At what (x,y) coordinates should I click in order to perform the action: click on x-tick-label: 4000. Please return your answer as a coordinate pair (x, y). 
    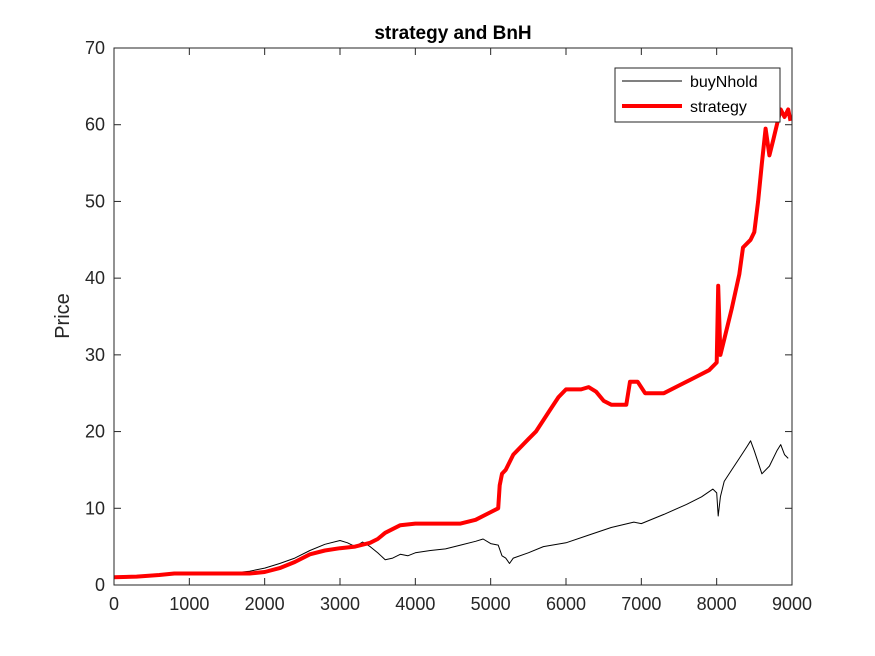
    Looking at the image, I should click on (415, 604).